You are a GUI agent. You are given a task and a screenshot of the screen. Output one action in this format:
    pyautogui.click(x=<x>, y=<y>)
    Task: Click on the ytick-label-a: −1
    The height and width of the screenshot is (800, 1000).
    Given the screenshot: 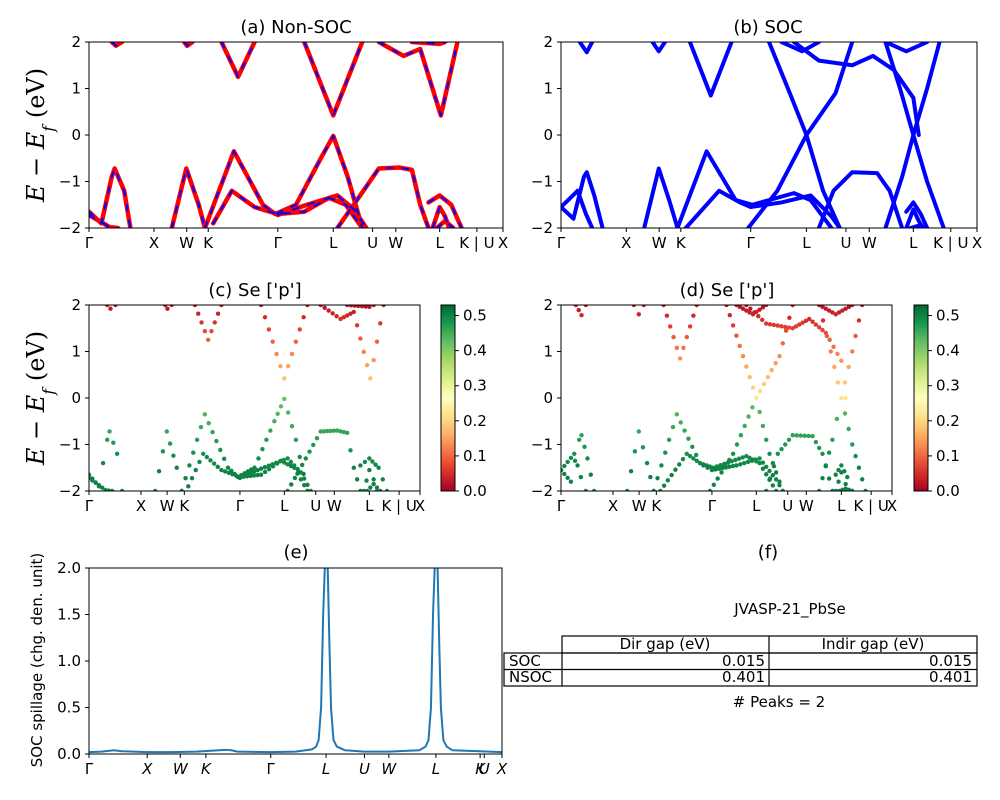 What is the action you would take?
    pyautogui.click(x=70, y=182)
    